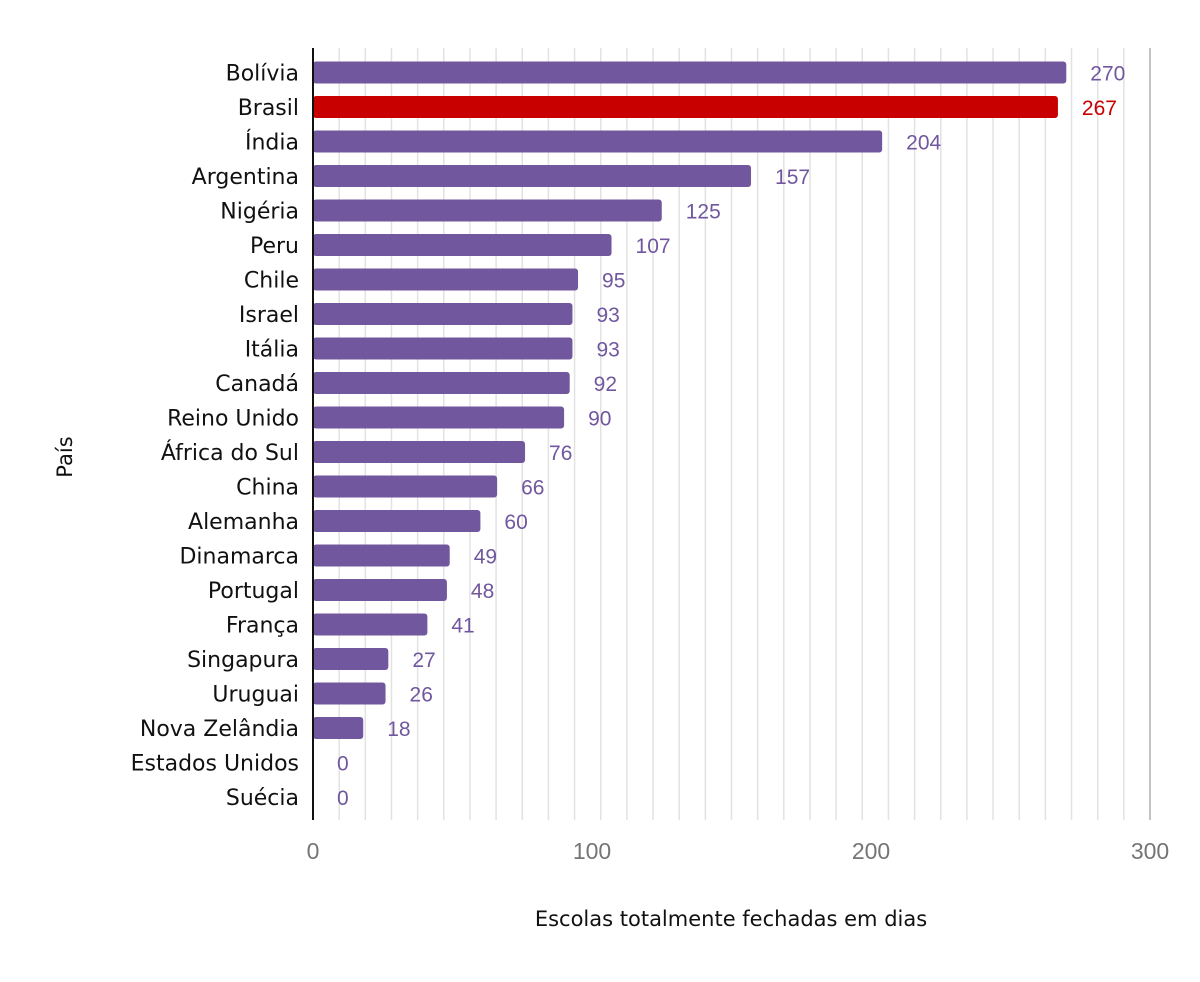 This screenshot has height=982, width=1200. I want to click on value-label: 90, so click(599, 419).